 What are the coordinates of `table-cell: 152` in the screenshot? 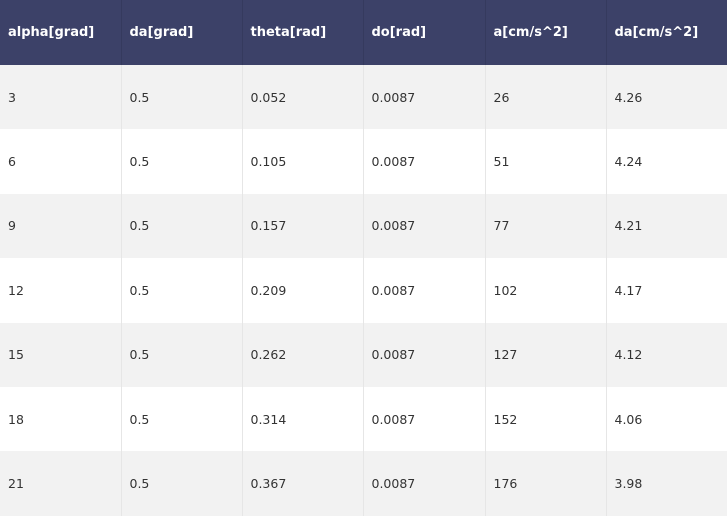 It's located at (546, 419).